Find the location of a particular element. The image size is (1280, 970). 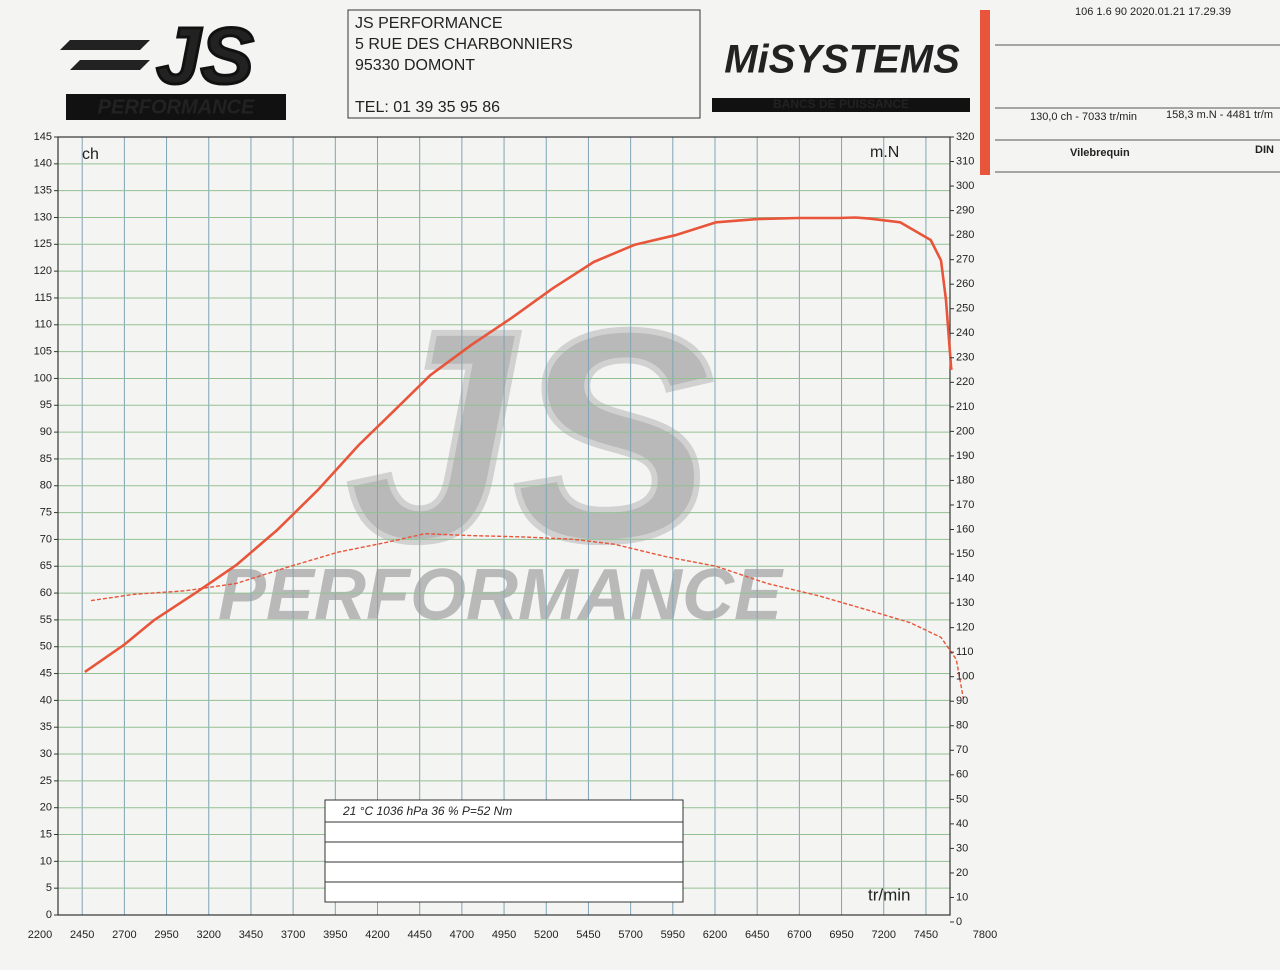

y-tick-label: 115 is located at coordinates (43, 298).